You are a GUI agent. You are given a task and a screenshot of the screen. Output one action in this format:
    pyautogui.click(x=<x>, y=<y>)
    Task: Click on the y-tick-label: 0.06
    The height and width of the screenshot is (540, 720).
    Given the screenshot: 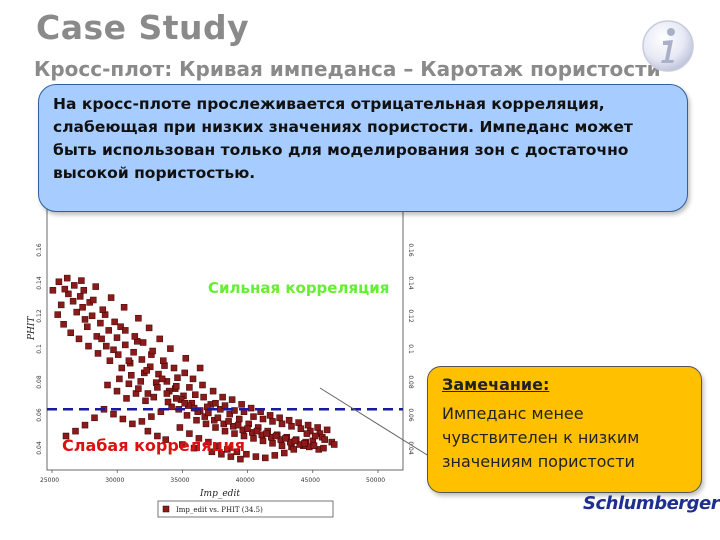 What is the action you would take?
    pyautogui.click(x=39, y=415)
    